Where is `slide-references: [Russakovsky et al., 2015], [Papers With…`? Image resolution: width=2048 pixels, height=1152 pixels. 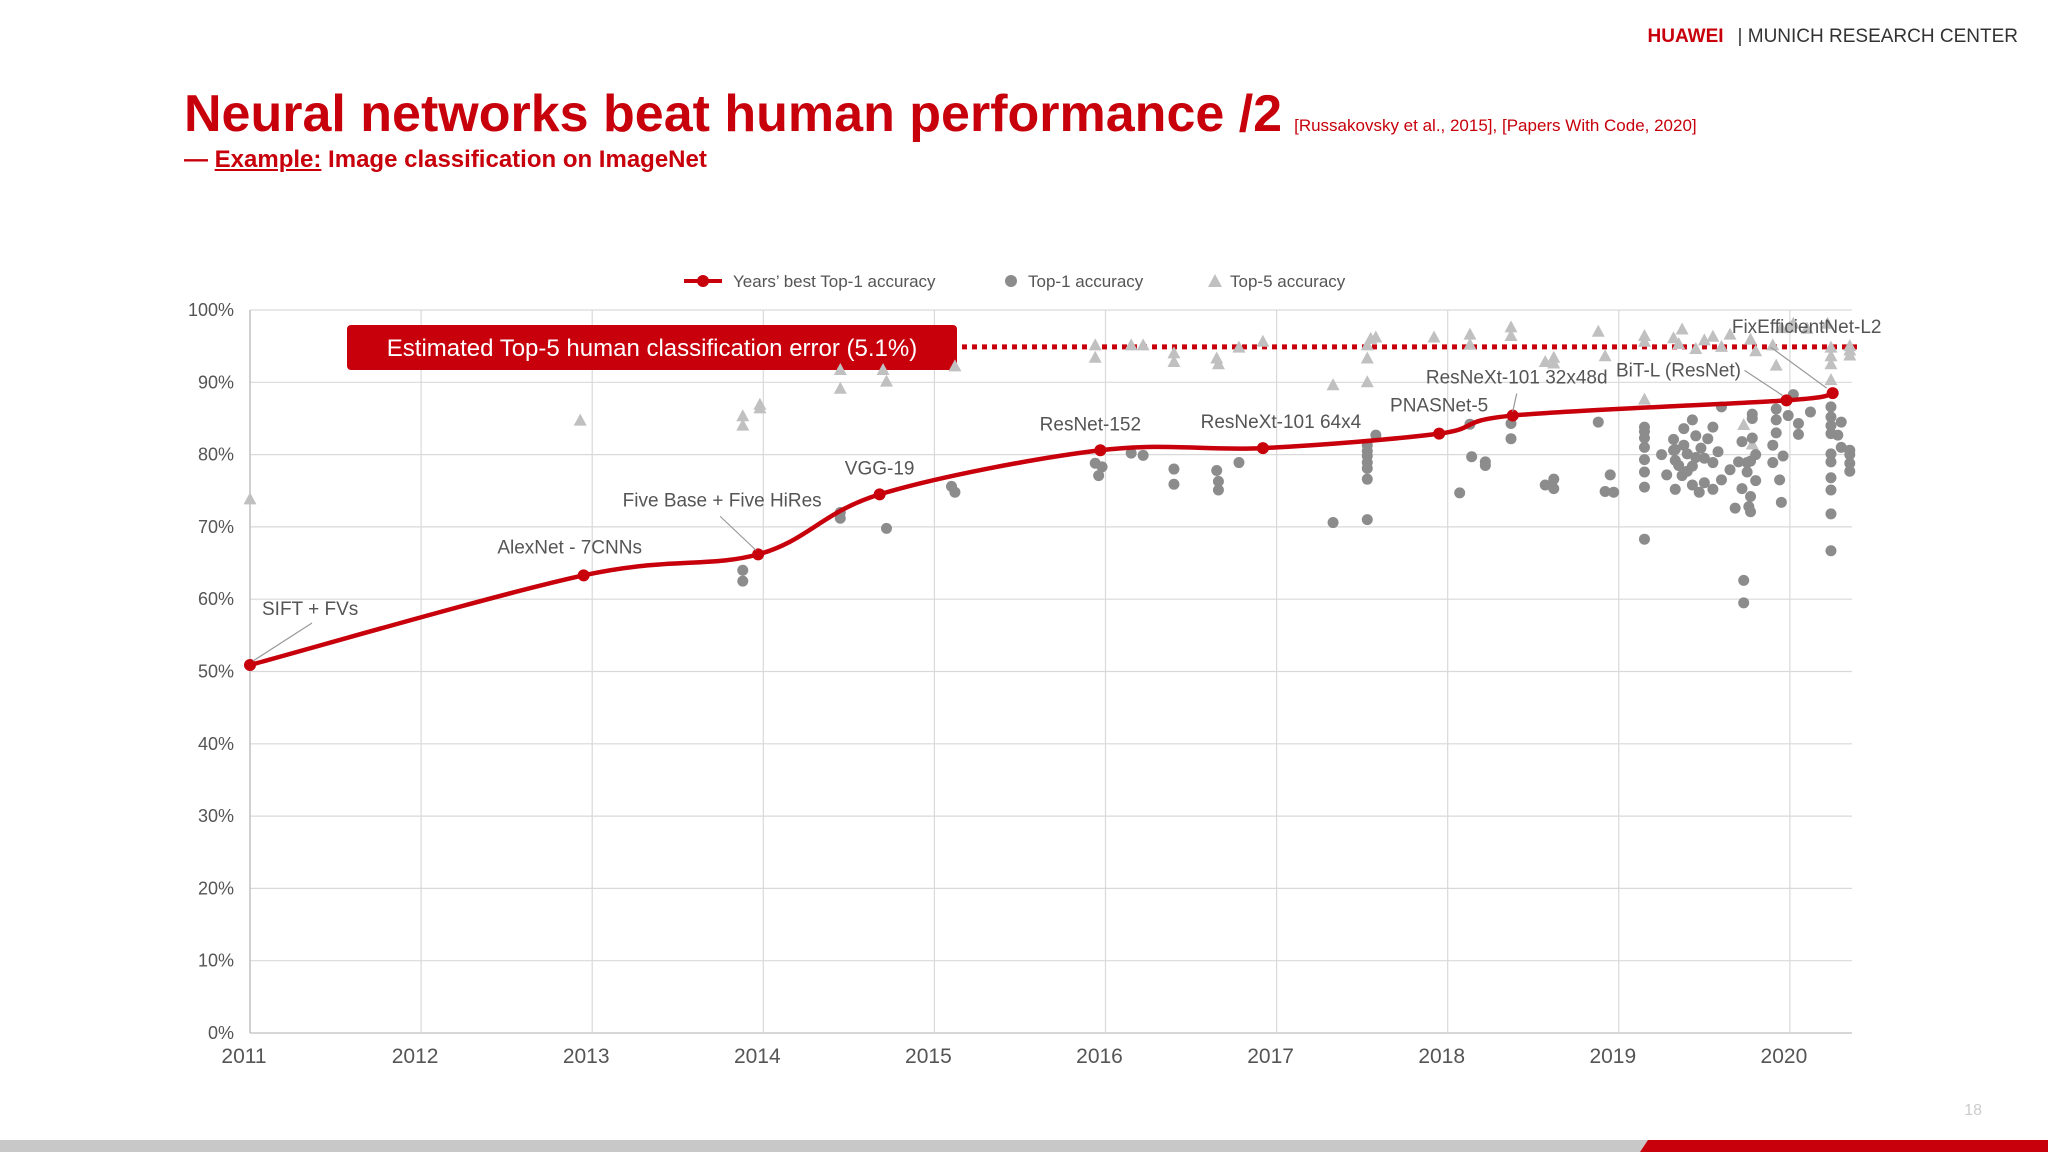
slide-references: [Russakovsky et al., 2015], [Papers With… is located at coordinates (1495, 125).